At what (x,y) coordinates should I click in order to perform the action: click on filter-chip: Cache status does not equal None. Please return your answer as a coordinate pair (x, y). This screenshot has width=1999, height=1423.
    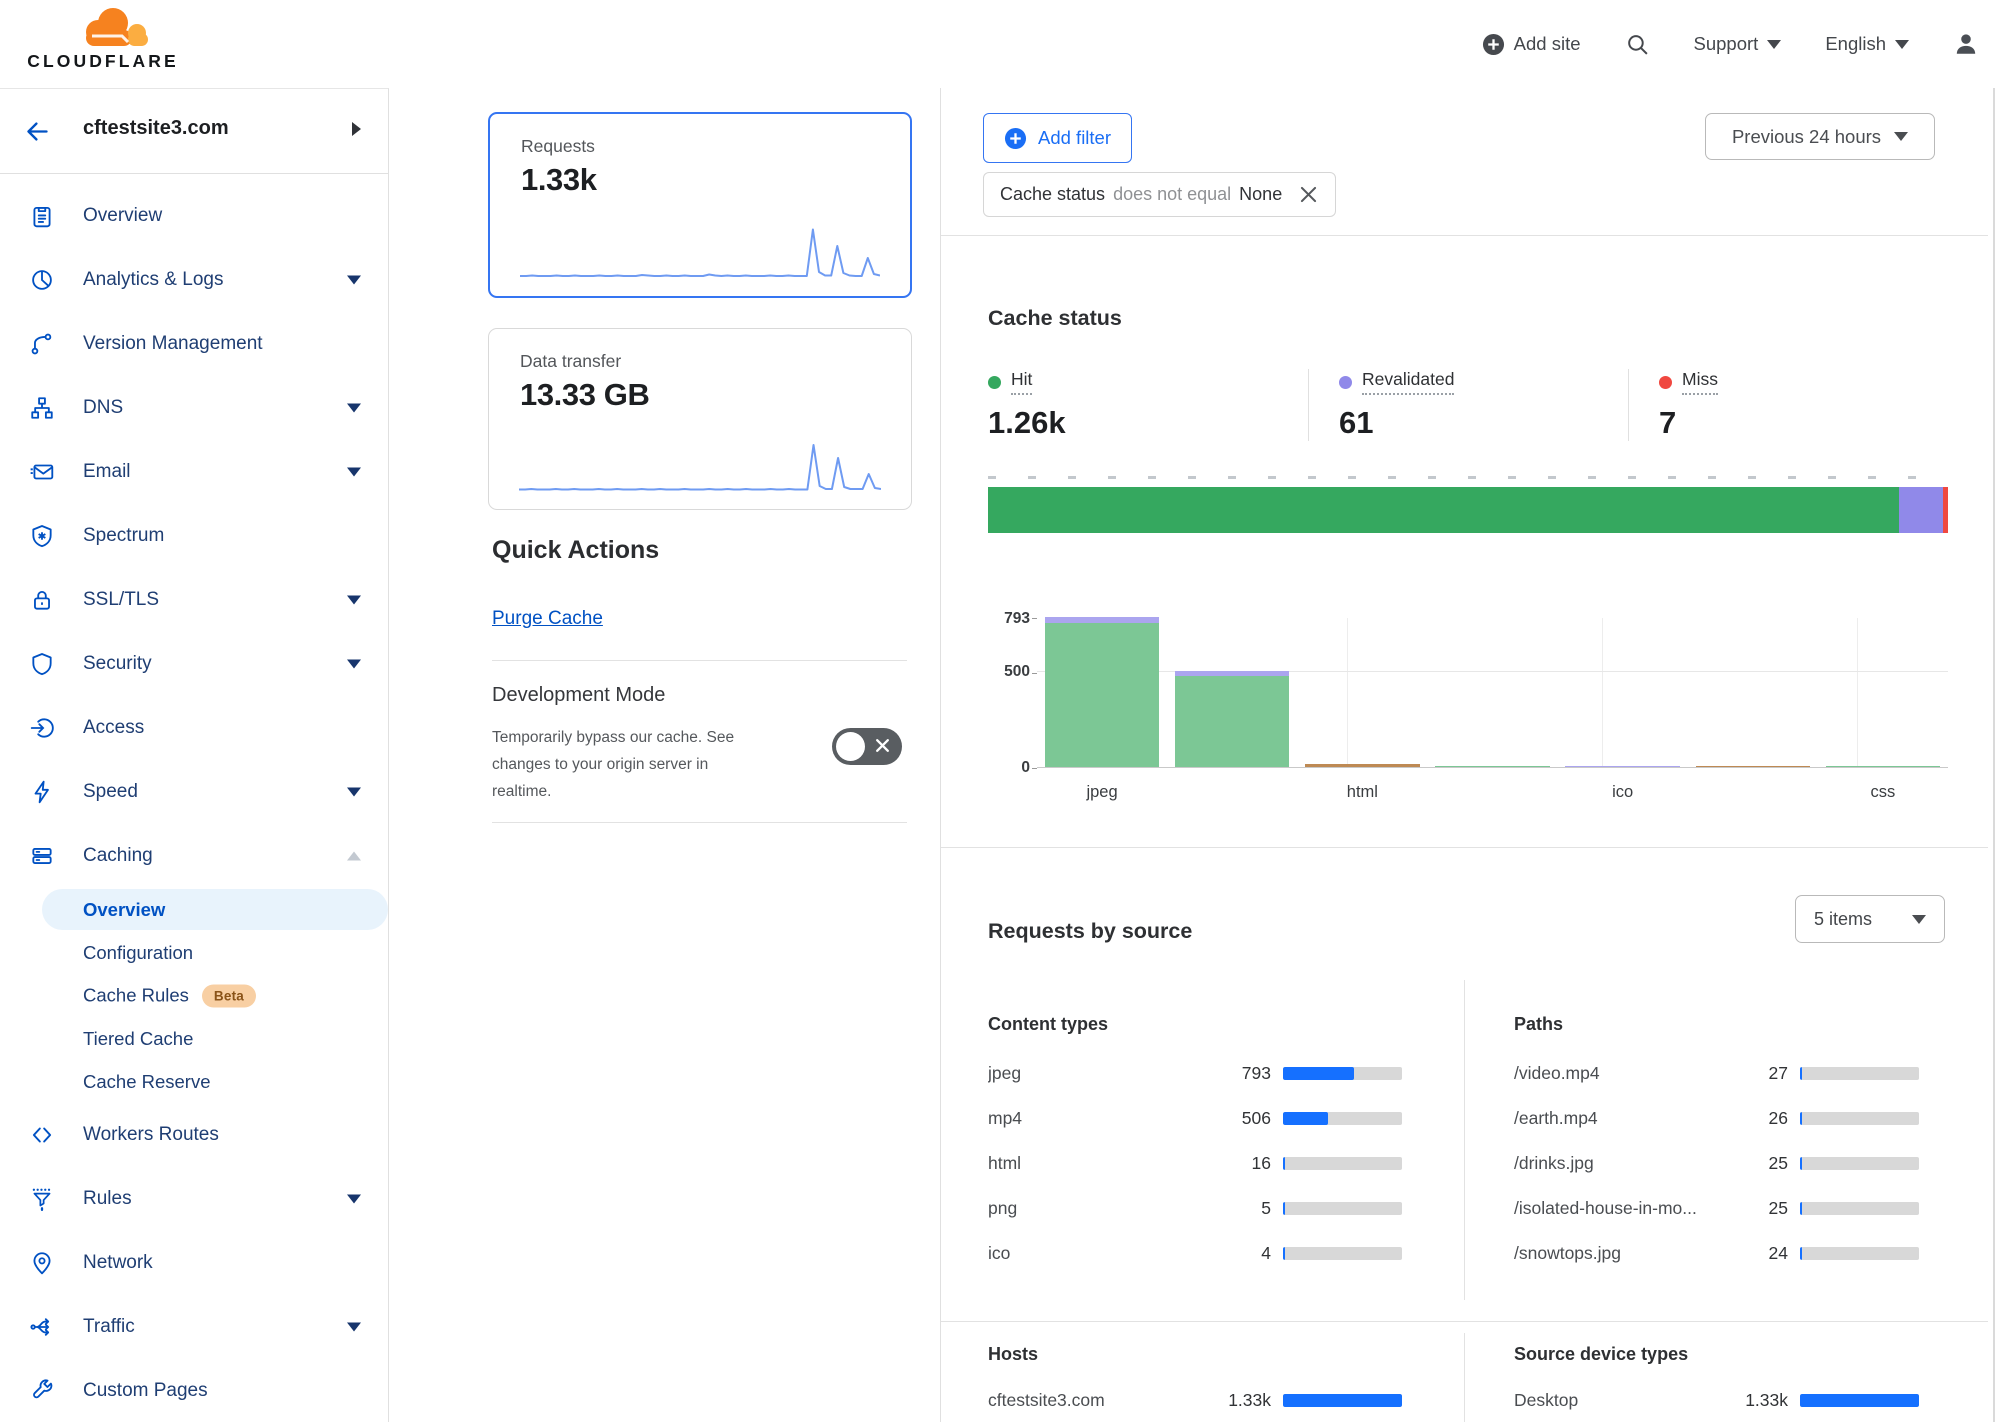
    Looking at the image, I should click on (1160, 194).